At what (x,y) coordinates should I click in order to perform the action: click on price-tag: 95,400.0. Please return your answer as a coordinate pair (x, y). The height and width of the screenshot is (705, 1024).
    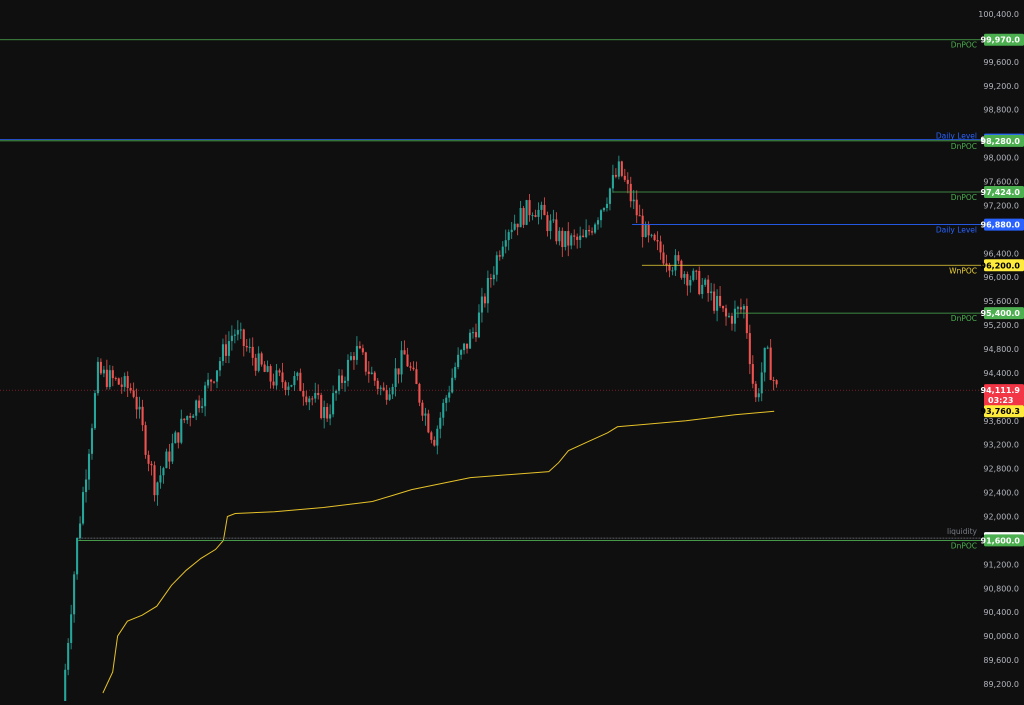
    Looking at the image, I should click on (1002, 313).